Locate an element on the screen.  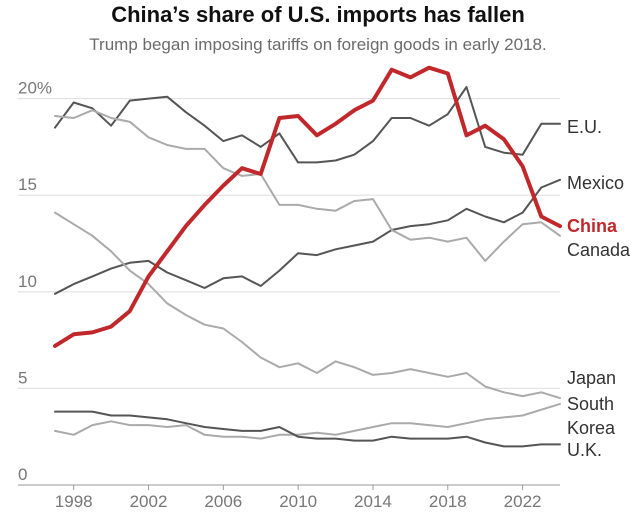
series-label-canada: Canada is located at coordinates (599, 250).